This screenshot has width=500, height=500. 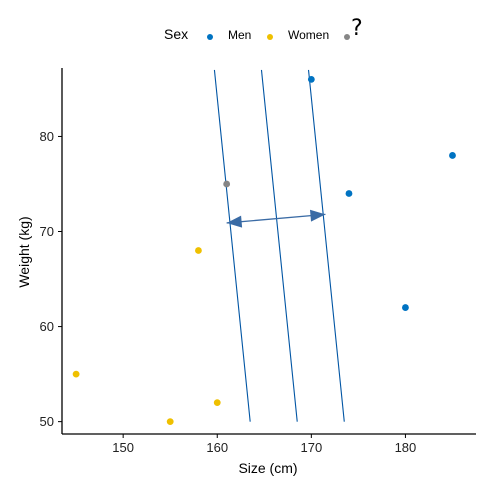 I want to click on arrow-head-right, so click(x=317, y=215).